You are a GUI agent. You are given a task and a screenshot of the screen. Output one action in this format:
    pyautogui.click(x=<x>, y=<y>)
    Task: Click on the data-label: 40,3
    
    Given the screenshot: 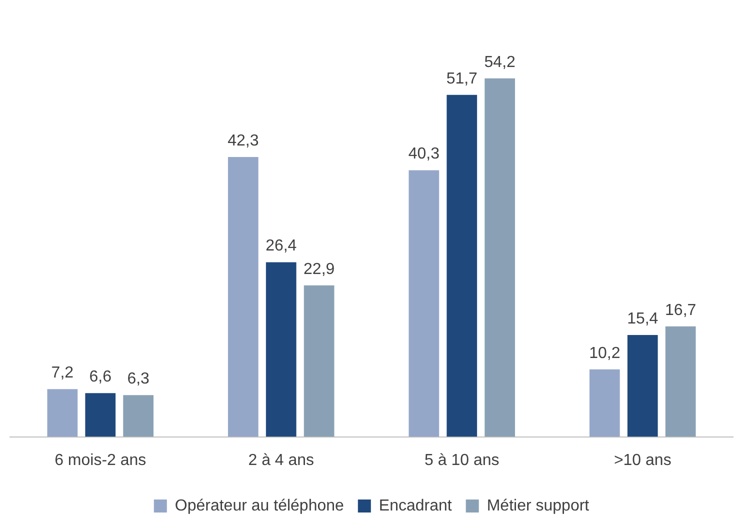 What is the action you would take?
    pyautogui.click(x=424, y=154)
    